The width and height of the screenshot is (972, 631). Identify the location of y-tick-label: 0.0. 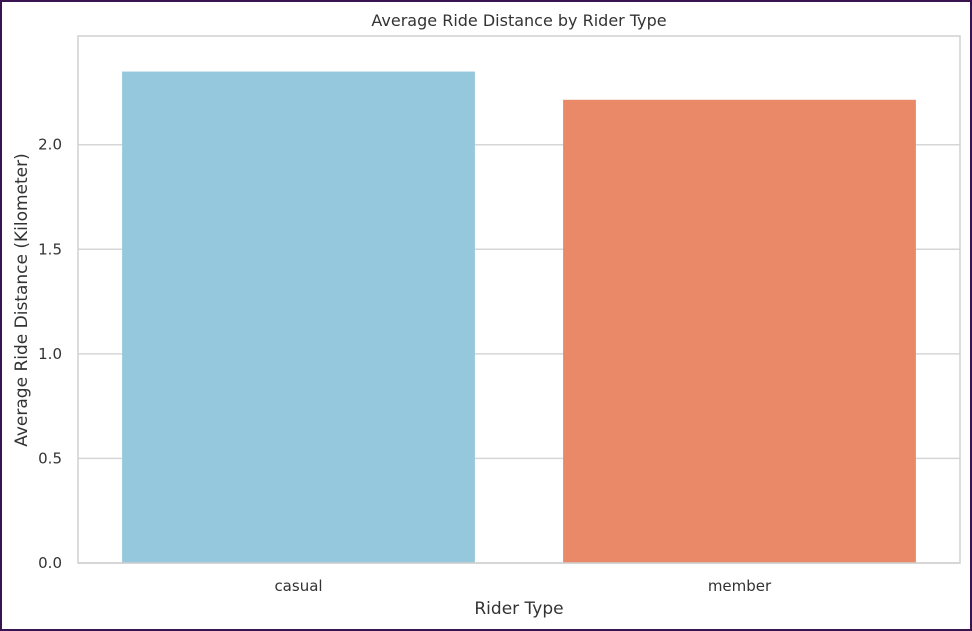
(50, 563).